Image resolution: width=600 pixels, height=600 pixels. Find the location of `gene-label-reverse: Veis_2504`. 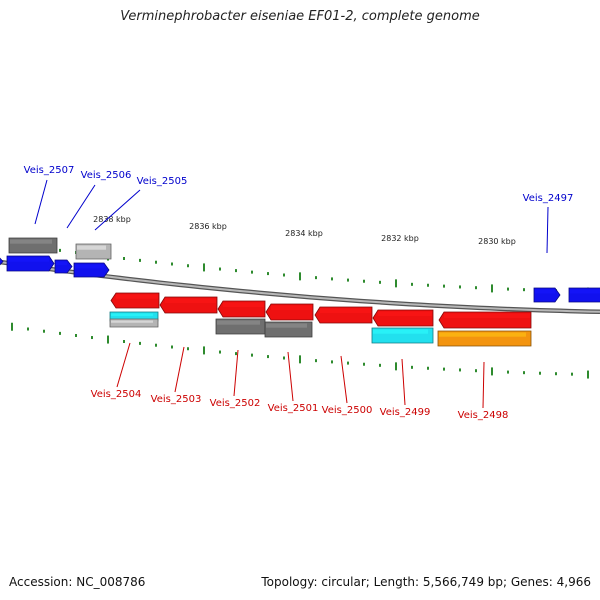

gene-label-reverse: Veis_2504 is located at coordinates (116, 394).